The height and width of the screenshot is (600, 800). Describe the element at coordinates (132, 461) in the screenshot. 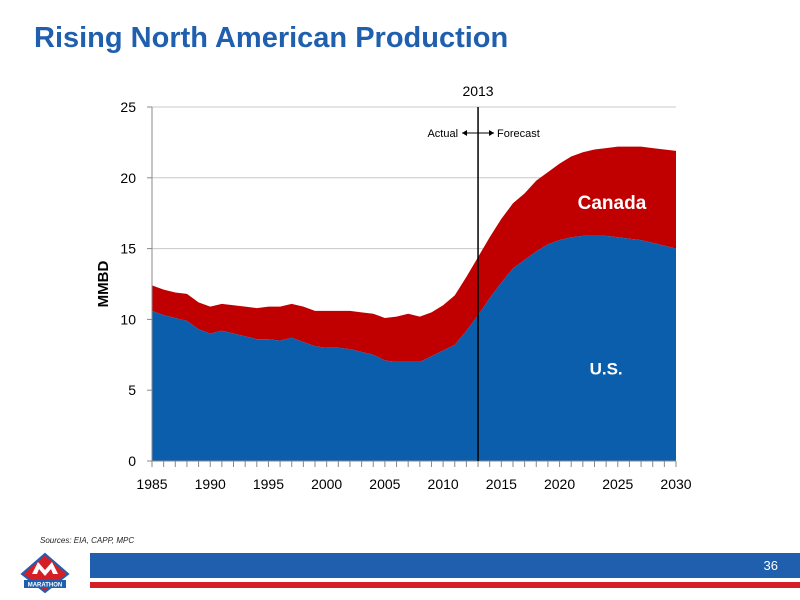

I see `y-tick-label: 0` at that location.